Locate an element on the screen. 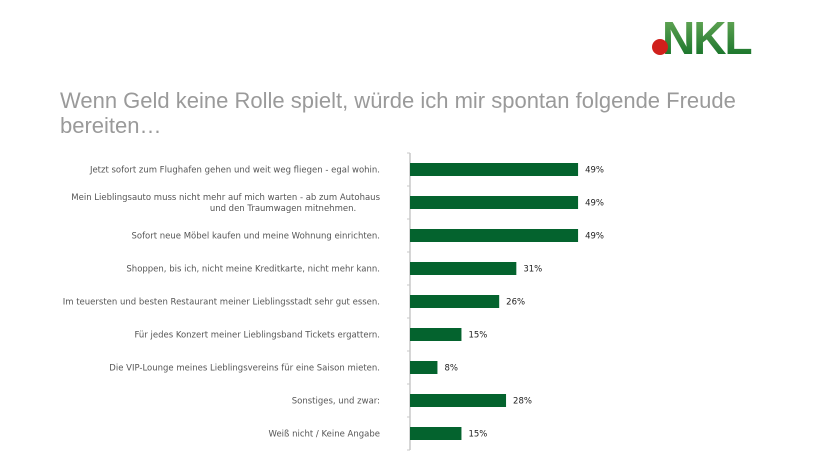 The width and height of the screenshot is (816, 459). category-label: Sonstiges, und zwar: is located at coordinates (336, 402).